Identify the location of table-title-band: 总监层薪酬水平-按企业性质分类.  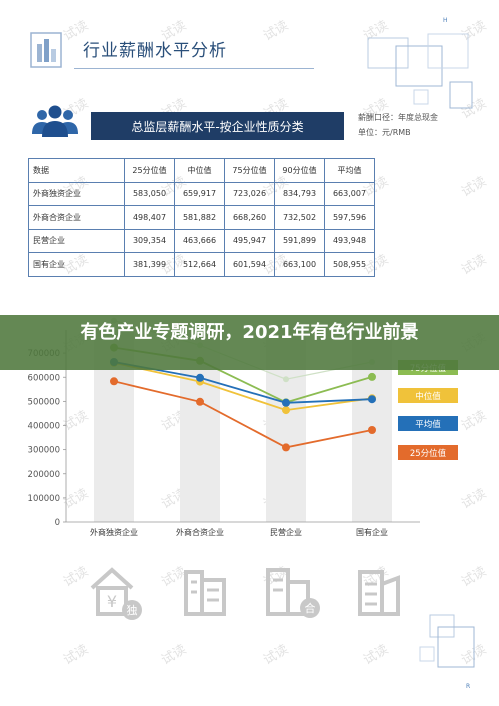
(217, 126).